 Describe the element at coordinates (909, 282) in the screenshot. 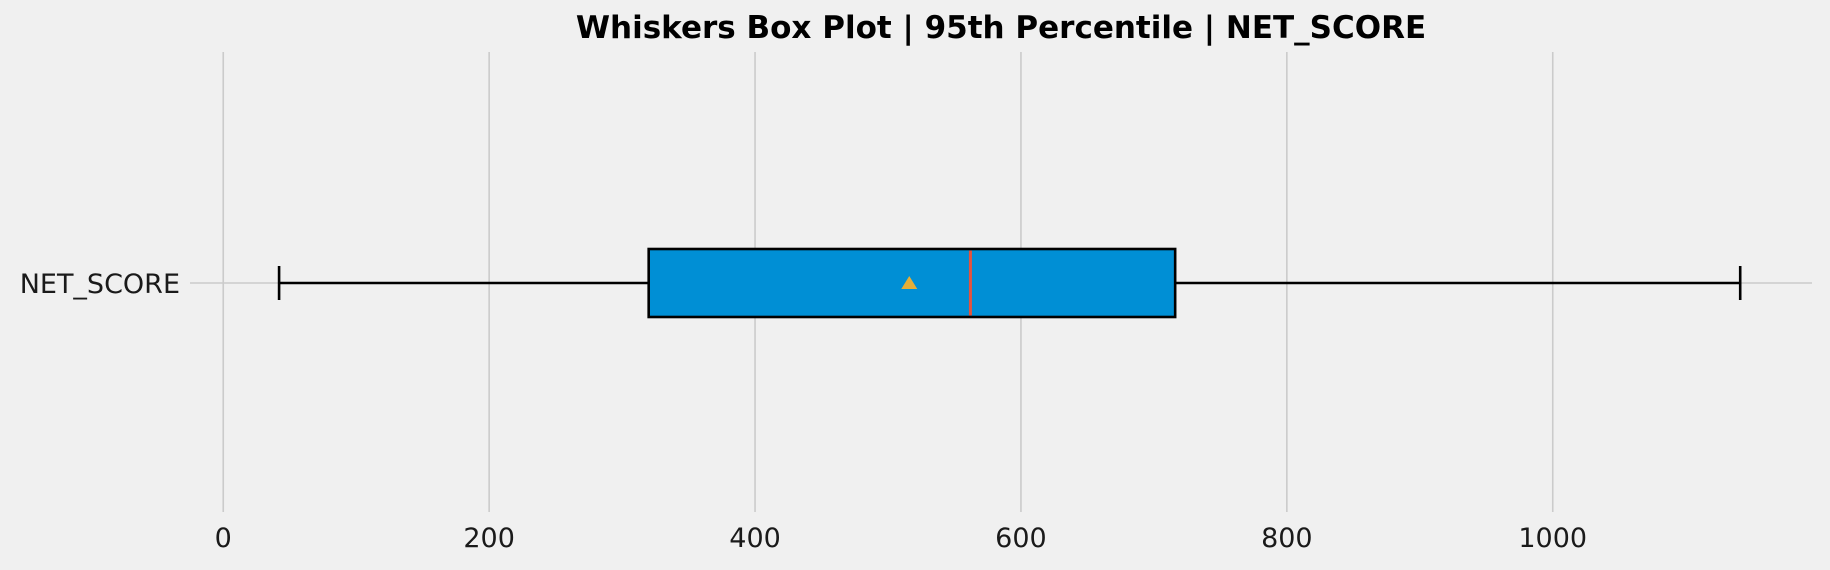

I see `mean-marker` at that location.